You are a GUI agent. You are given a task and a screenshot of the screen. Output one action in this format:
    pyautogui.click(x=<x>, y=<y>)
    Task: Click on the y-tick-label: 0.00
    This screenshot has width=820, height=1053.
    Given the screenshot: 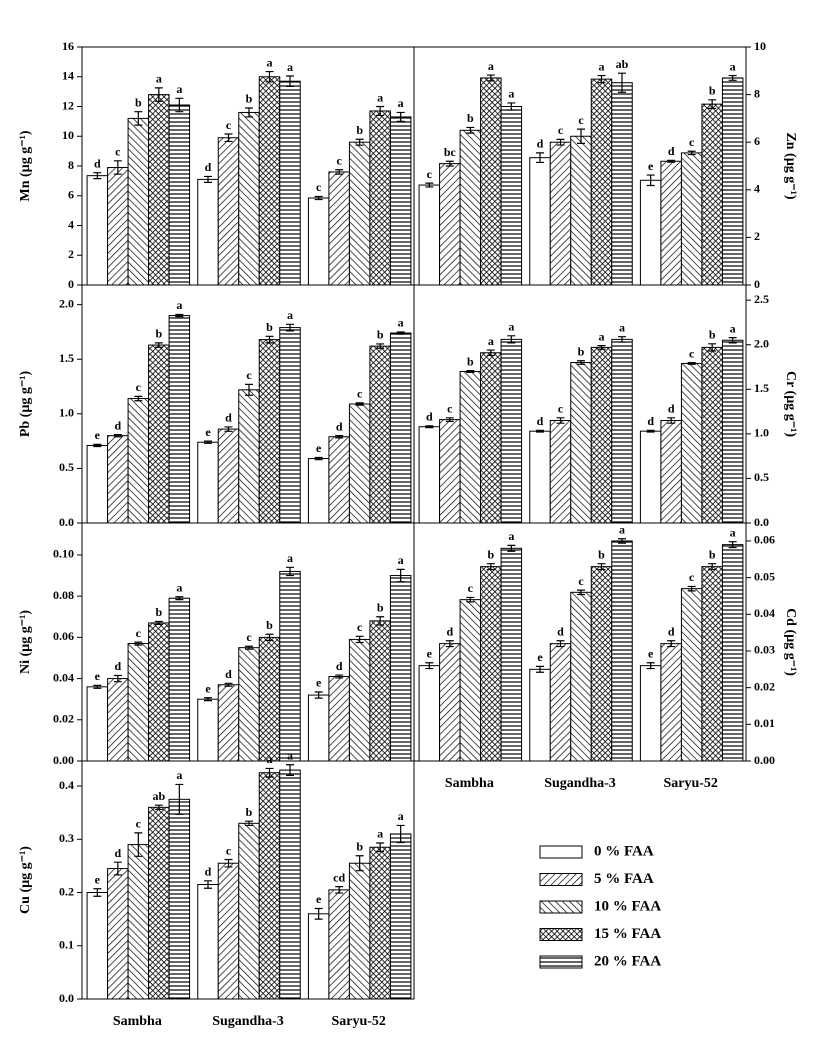 What is the action you would take?
    pyautogui.click(x=764, y=760)
    